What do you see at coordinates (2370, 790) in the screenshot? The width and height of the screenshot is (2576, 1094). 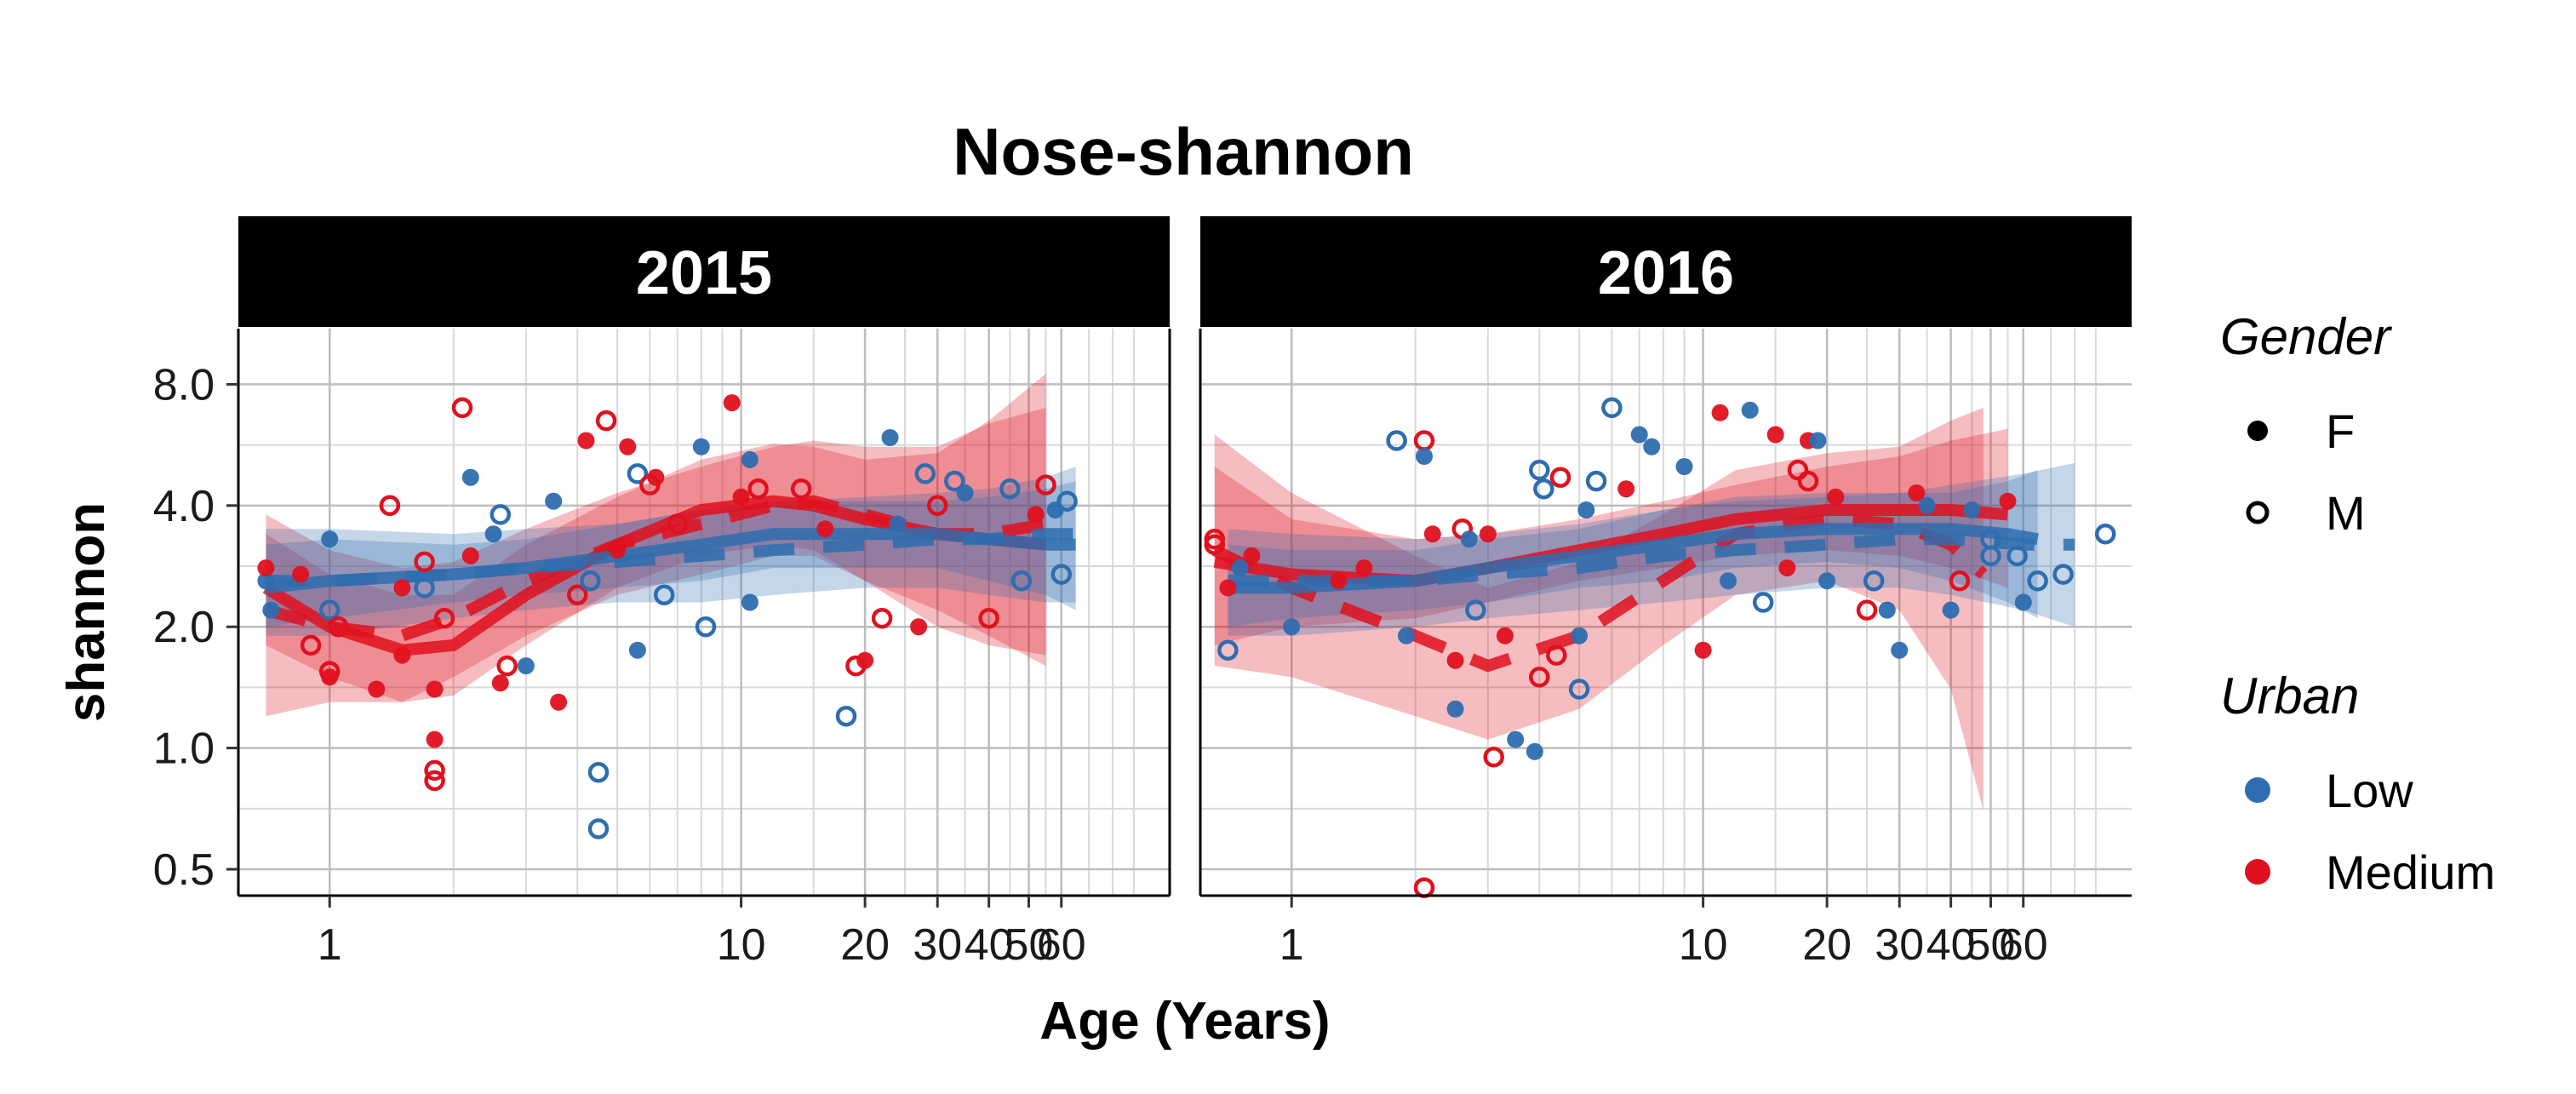 I see `legend-label-low: Low` at bounding box center [2370, 790].